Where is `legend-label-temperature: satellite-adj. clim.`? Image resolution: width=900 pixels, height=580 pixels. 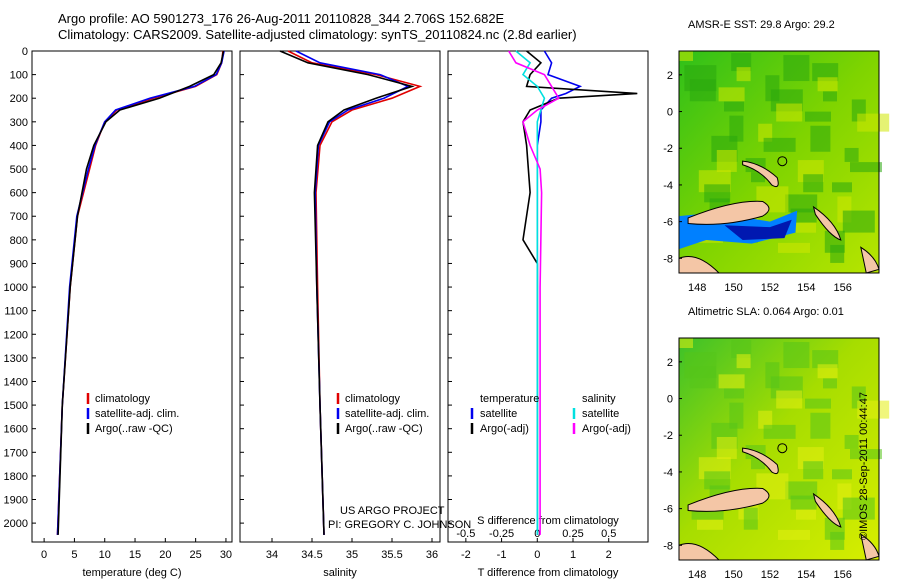 legend-label-temperature: satellite-adj. clim. is located at coordinates (137, 414).